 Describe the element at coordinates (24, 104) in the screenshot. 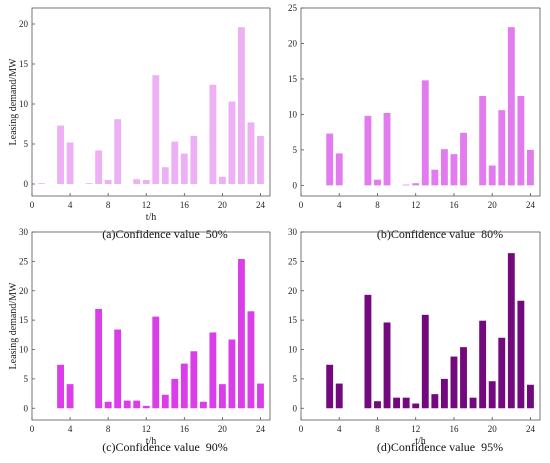

I see `ytick-label-a-10: 10` at that location.